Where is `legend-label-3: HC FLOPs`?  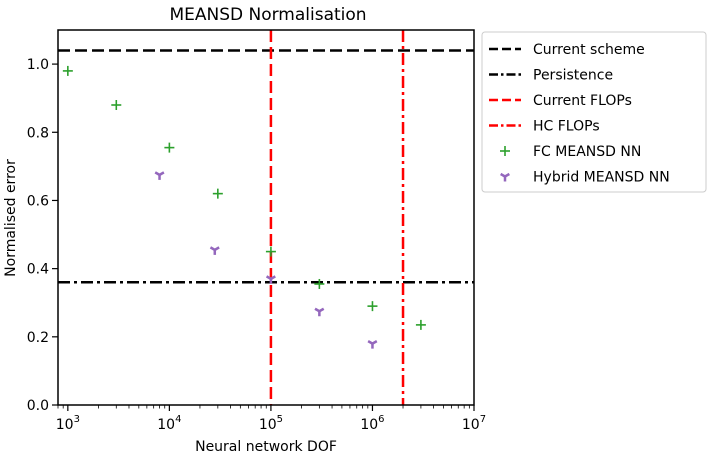
legend-label-3: HC FLOPs is located at coordinates (566, 127).